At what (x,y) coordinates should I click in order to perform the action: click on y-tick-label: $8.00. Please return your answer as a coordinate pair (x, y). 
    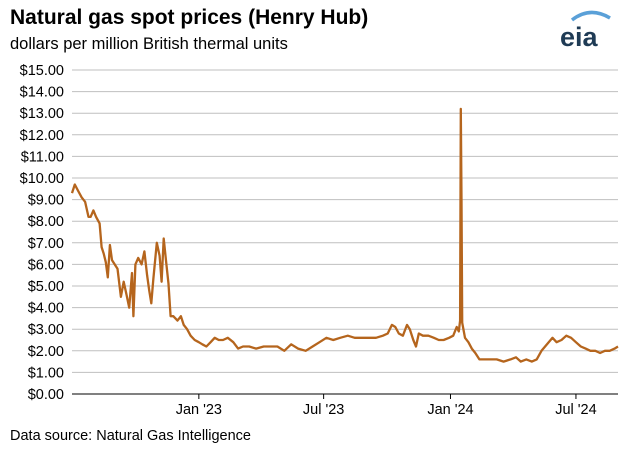
    Looking at the image, I should click on (46, 222).